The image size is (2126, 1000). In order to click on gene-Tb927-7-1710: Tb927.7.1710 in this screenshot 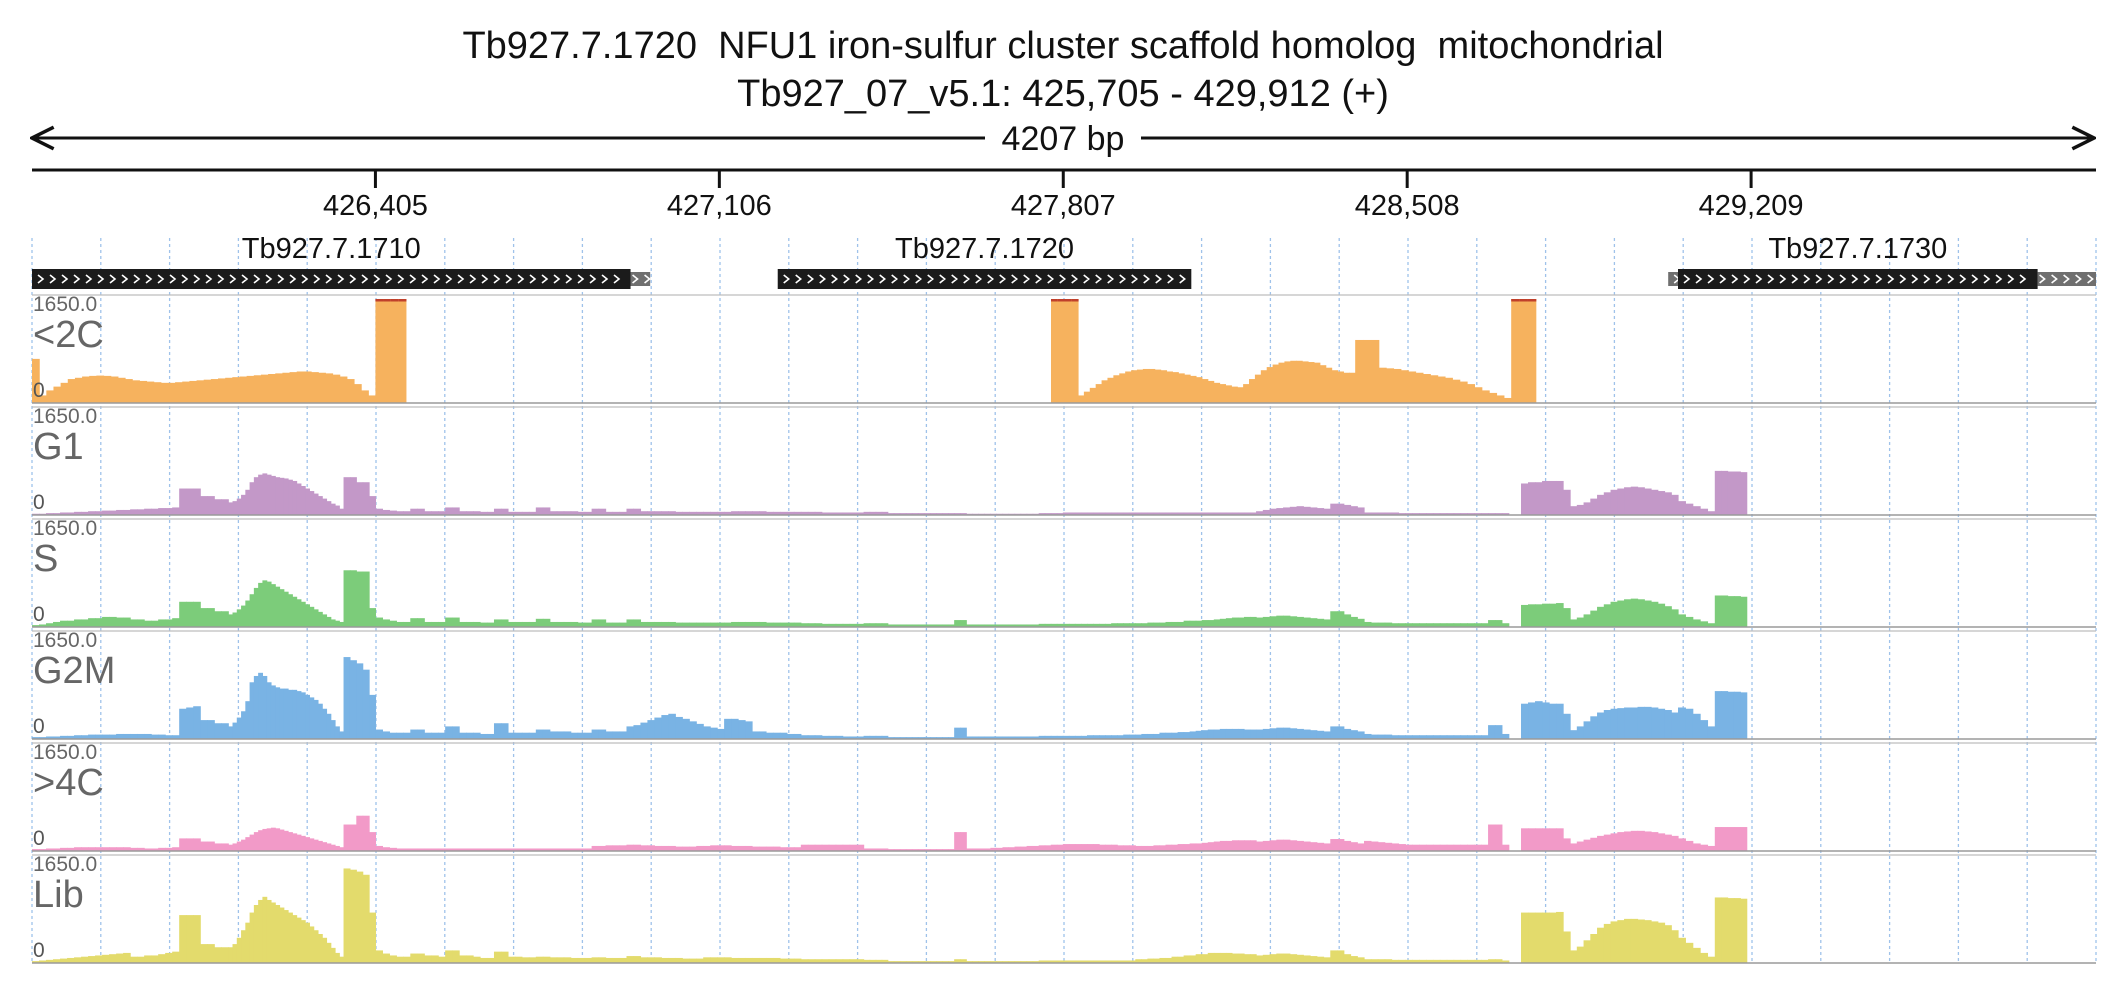, I will do `click(341, 261)`.